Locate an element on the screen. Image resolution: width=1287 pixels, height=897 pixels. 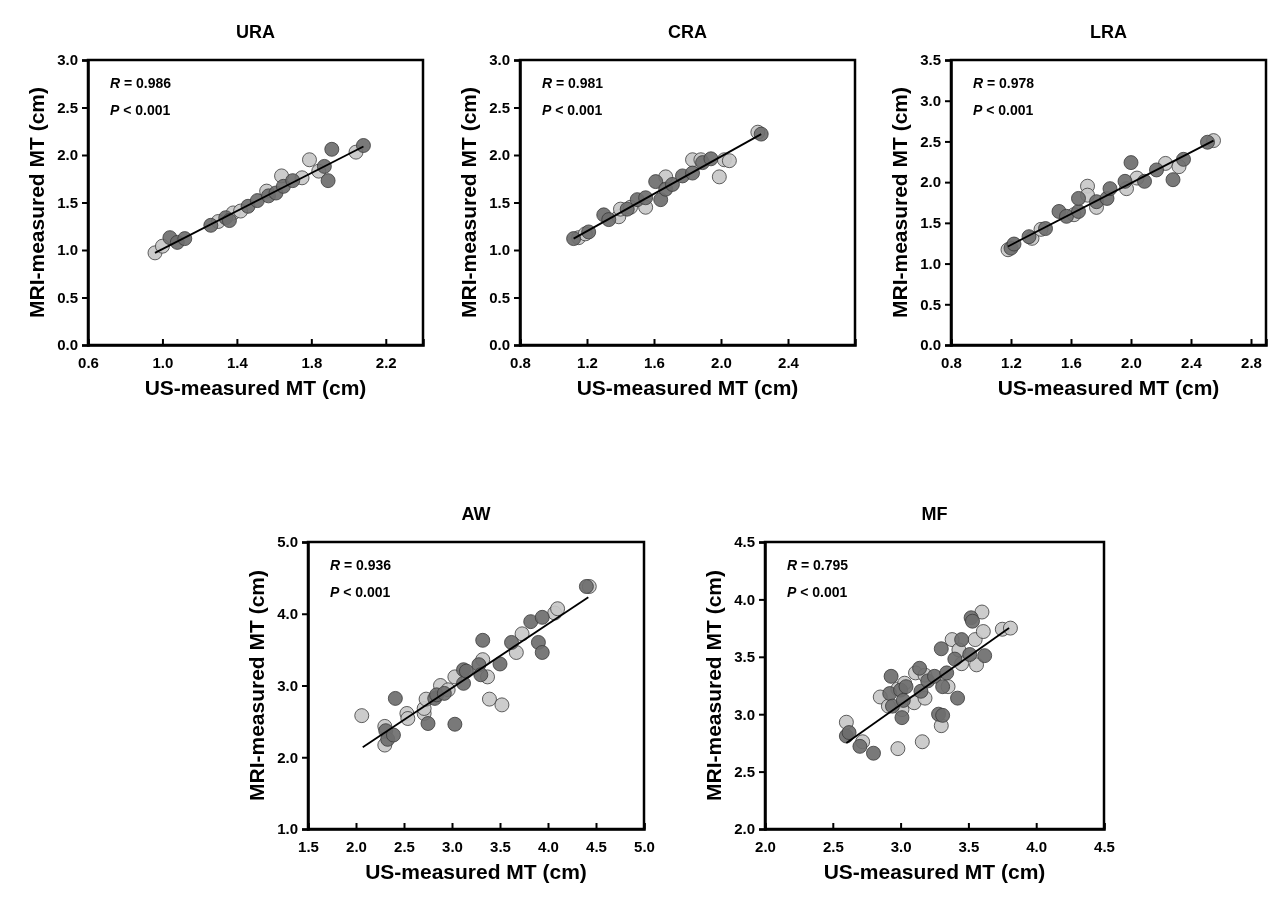
annotation: R = 0.986 is located at coordinates (141, 83).